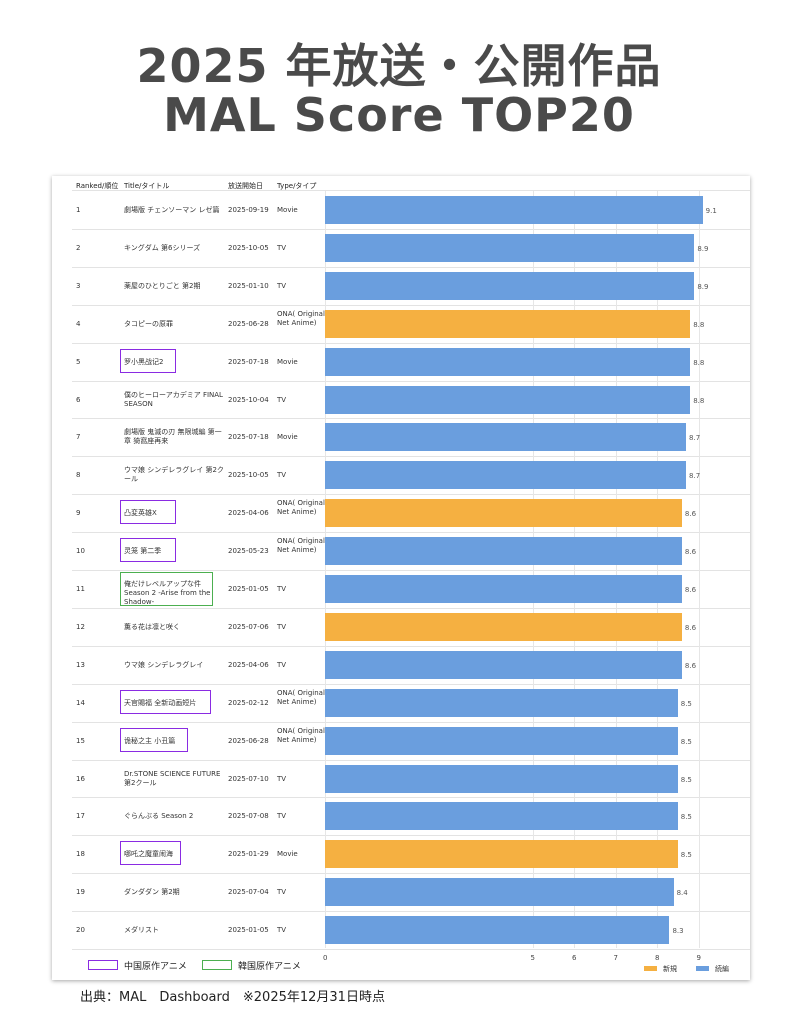  I want to click on table-row: 6 僕のヒーローアカデミア FINAL SEASON 2025-10-04 TV, so click(401, 400).